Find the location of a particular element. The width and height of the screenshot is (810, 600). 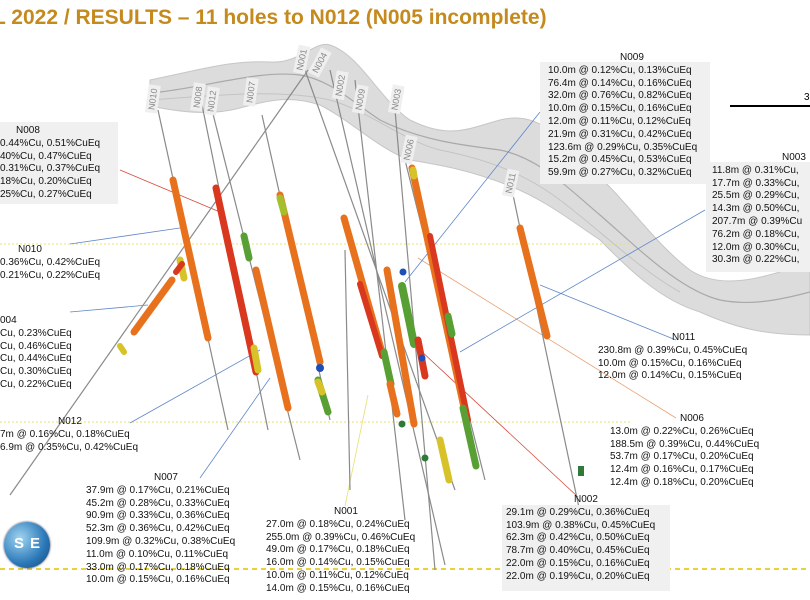

scale-bar-text: 3 is located at coordinates (807, 97).